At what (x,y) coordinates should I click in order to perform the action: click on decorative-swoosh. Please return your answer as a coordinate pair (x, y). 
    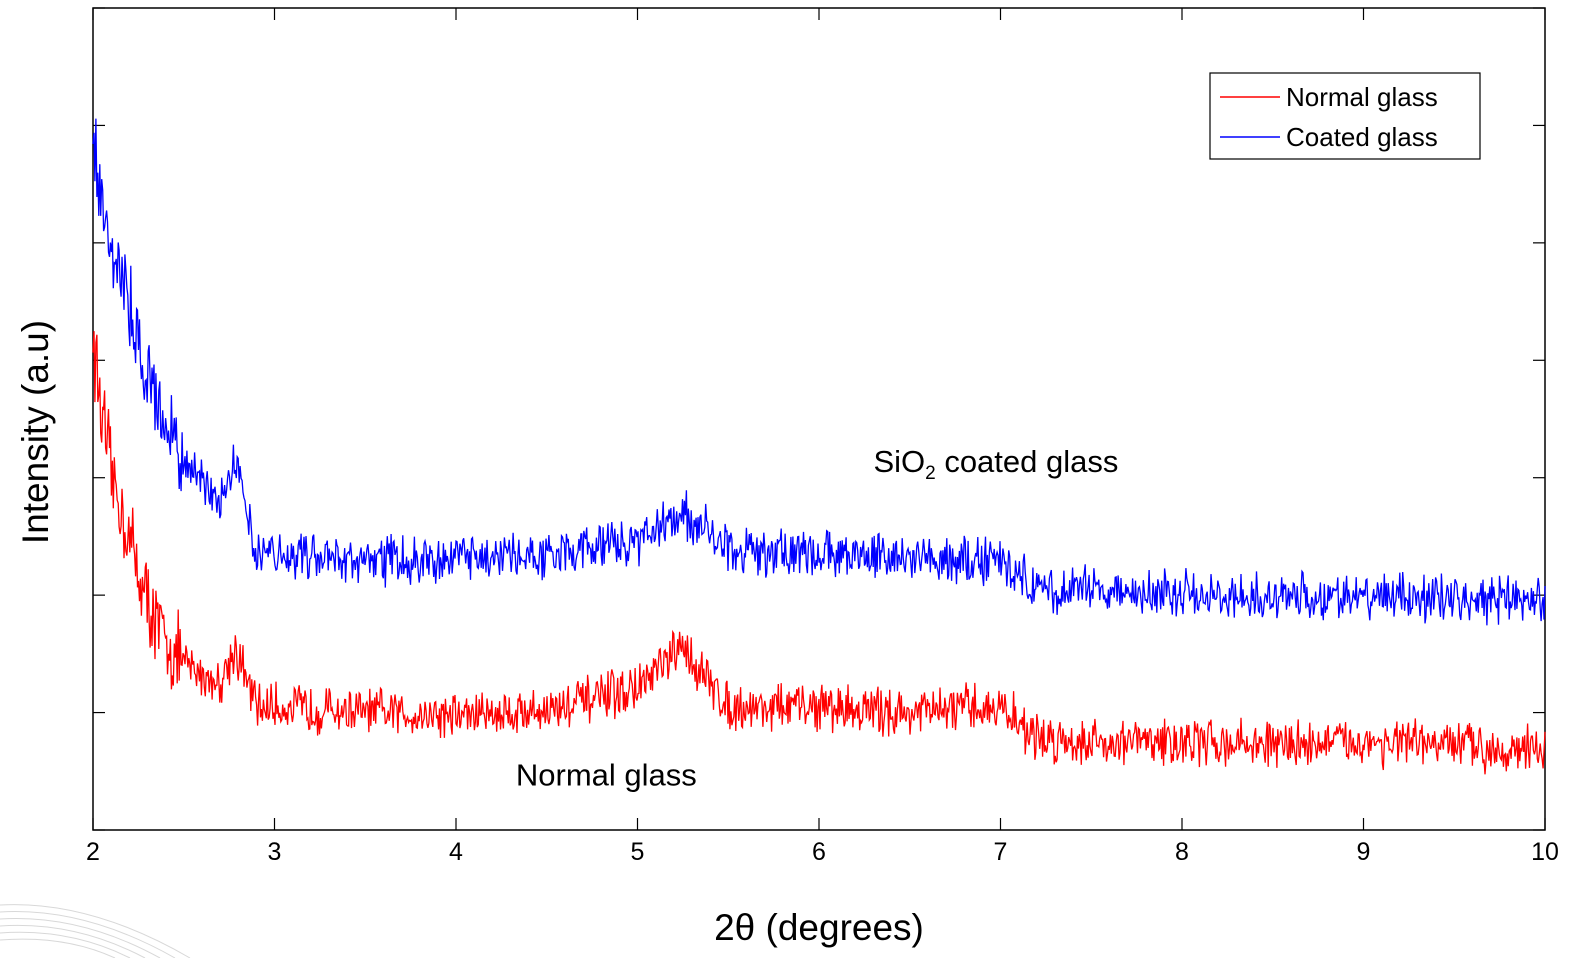
    Looking at the image, I should click on (95, 931).